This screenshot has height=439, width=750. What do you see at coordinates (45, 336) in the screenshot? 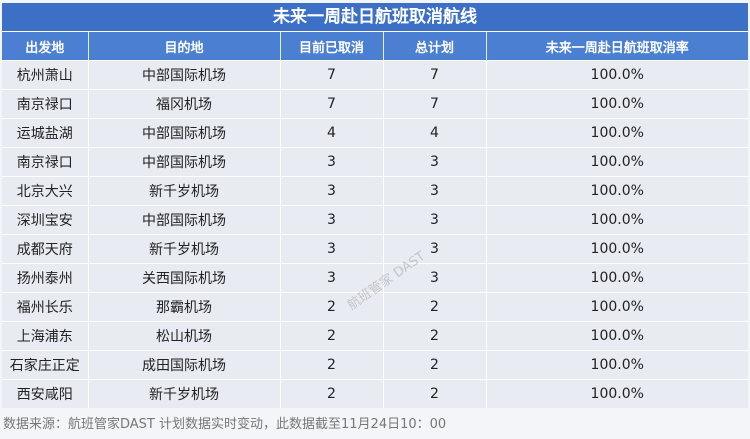
I see `cell-origin: 上海浦东` at bounding box center [45, 336].